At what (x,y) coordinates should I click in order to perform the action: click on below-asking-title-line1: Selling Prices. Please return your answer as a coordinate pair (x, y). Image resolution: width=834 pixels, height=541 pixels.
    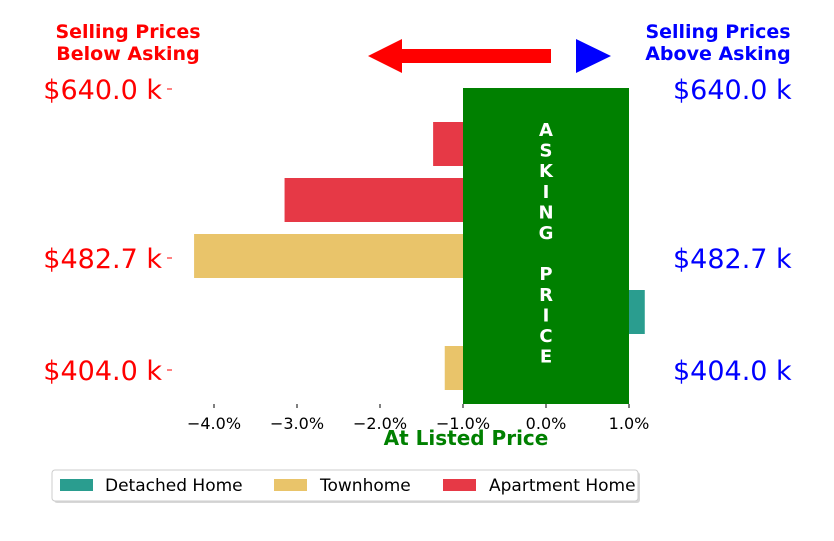
    Looking at the image, I should click on (127, 32).